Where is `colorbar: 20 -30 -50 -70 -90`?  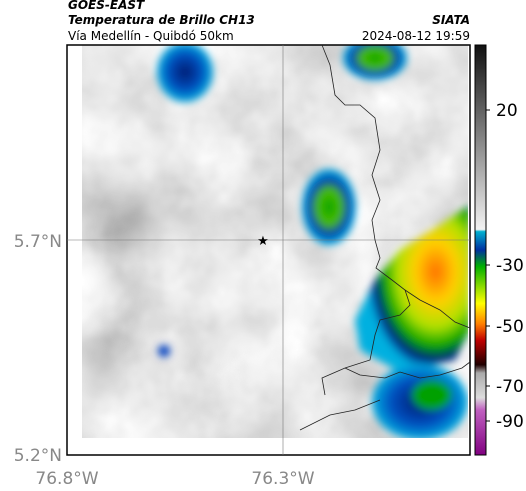
colorbar: 20 -30 -50 -70 -90 is located at coordinates (499, 250).